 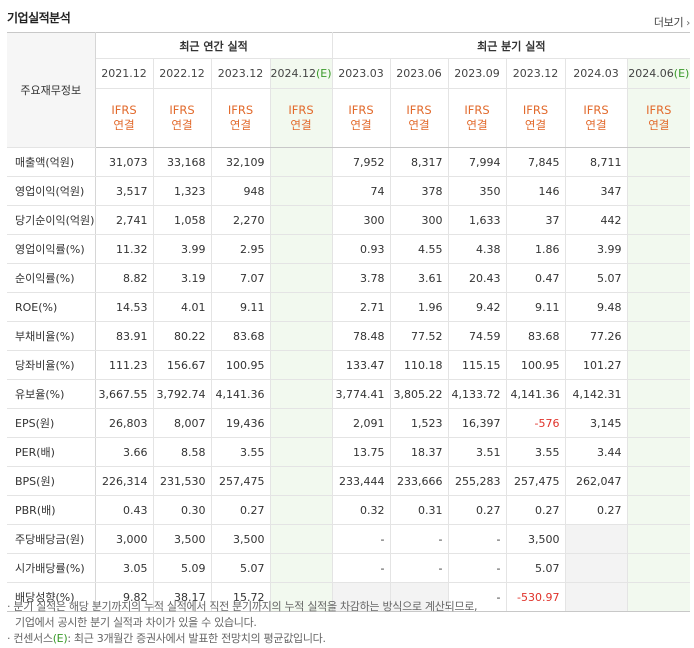 I want to click on table-cell: 3.78, so click(x=361, y=278).